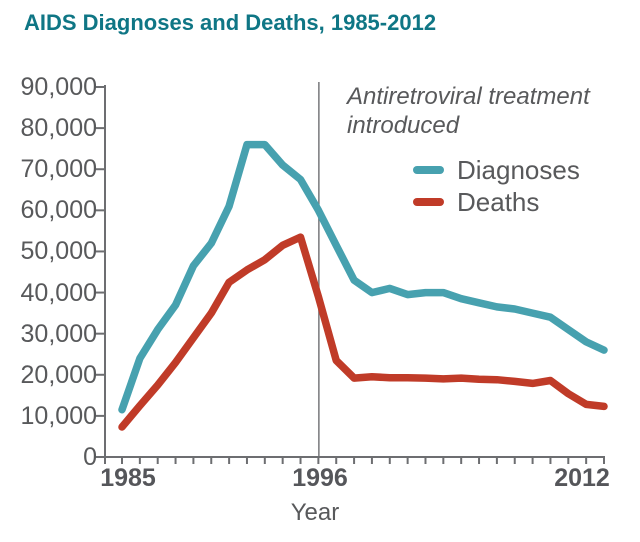 Image resolution: width=640 pixels, height=542 pixels. Describe the element at coordinates (518, 170) in the screenshot. I see `legend-label-diagnoses: Diagnoses` at that location.